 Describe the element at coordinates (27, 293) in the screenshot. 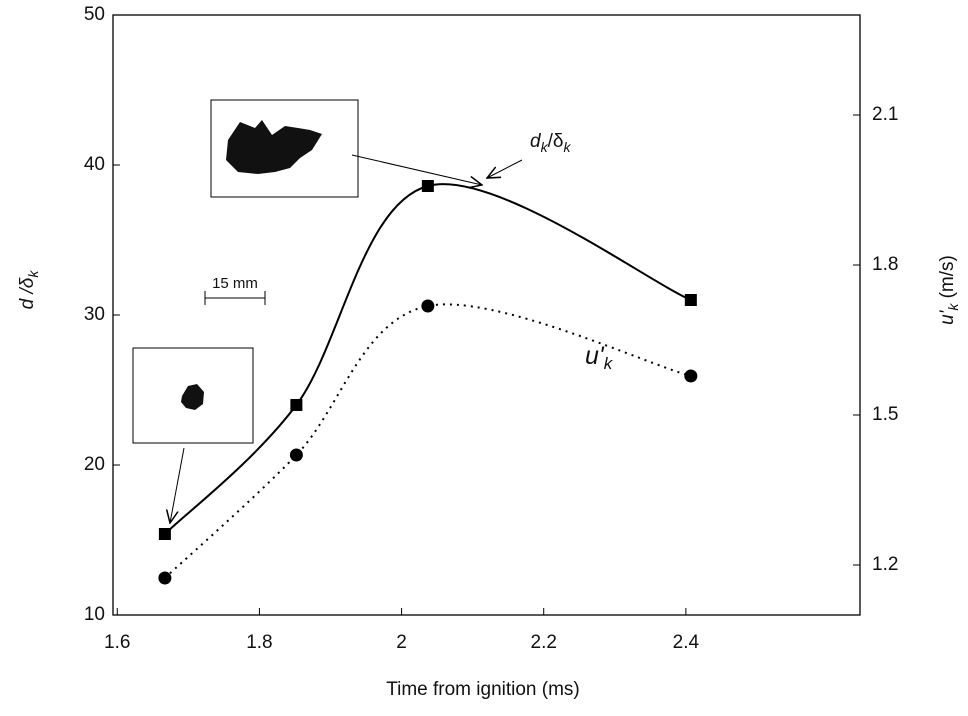

I see `y-label-main: d /δ` at that location.